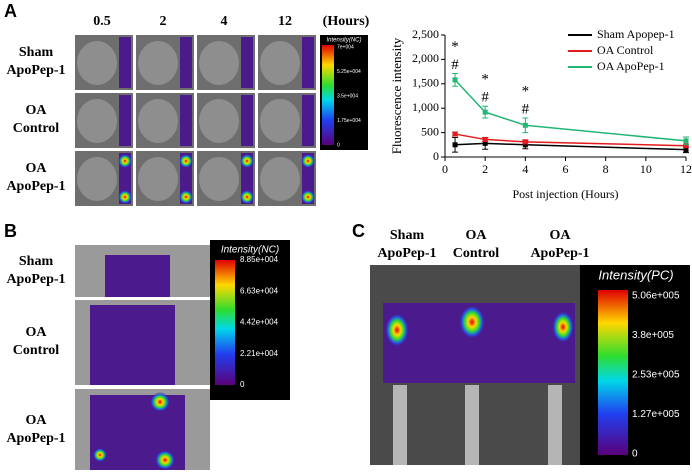  Describe the element at coordinates (259, 290) in the screenshot. I see `colorbar-tick: 6.63e+004` at that location.